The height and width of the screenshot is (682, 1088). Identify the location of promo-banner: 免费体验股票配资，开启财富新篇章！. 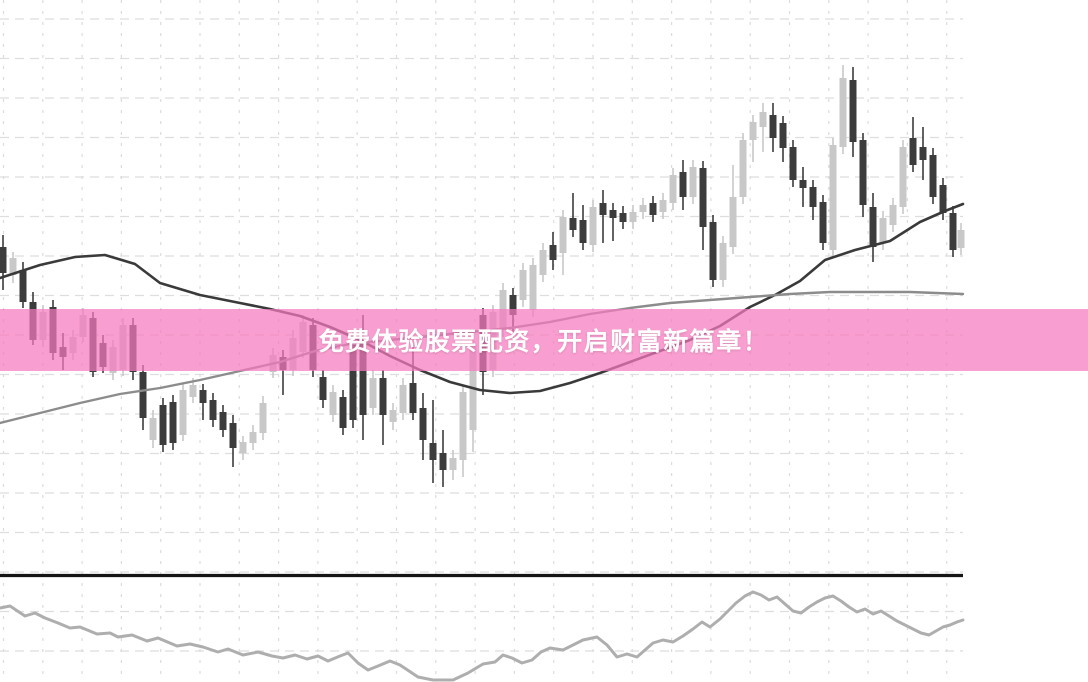
(544, 340).